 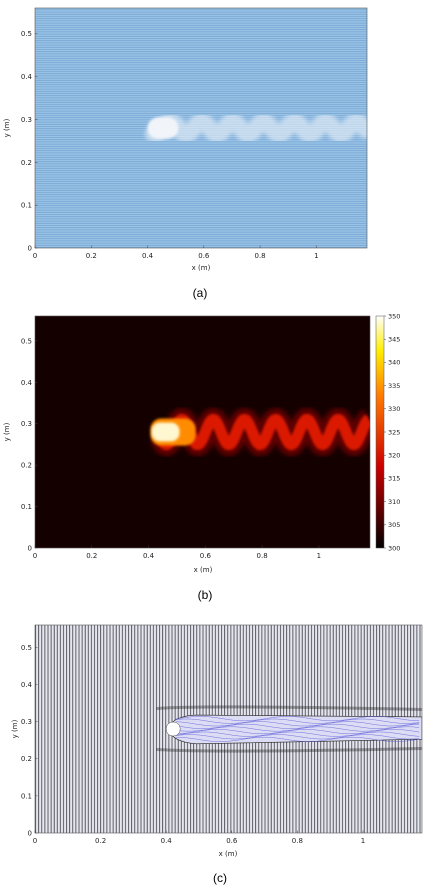 I want to click on colorbar-tick-label: 325, so click(x=394, y=432).